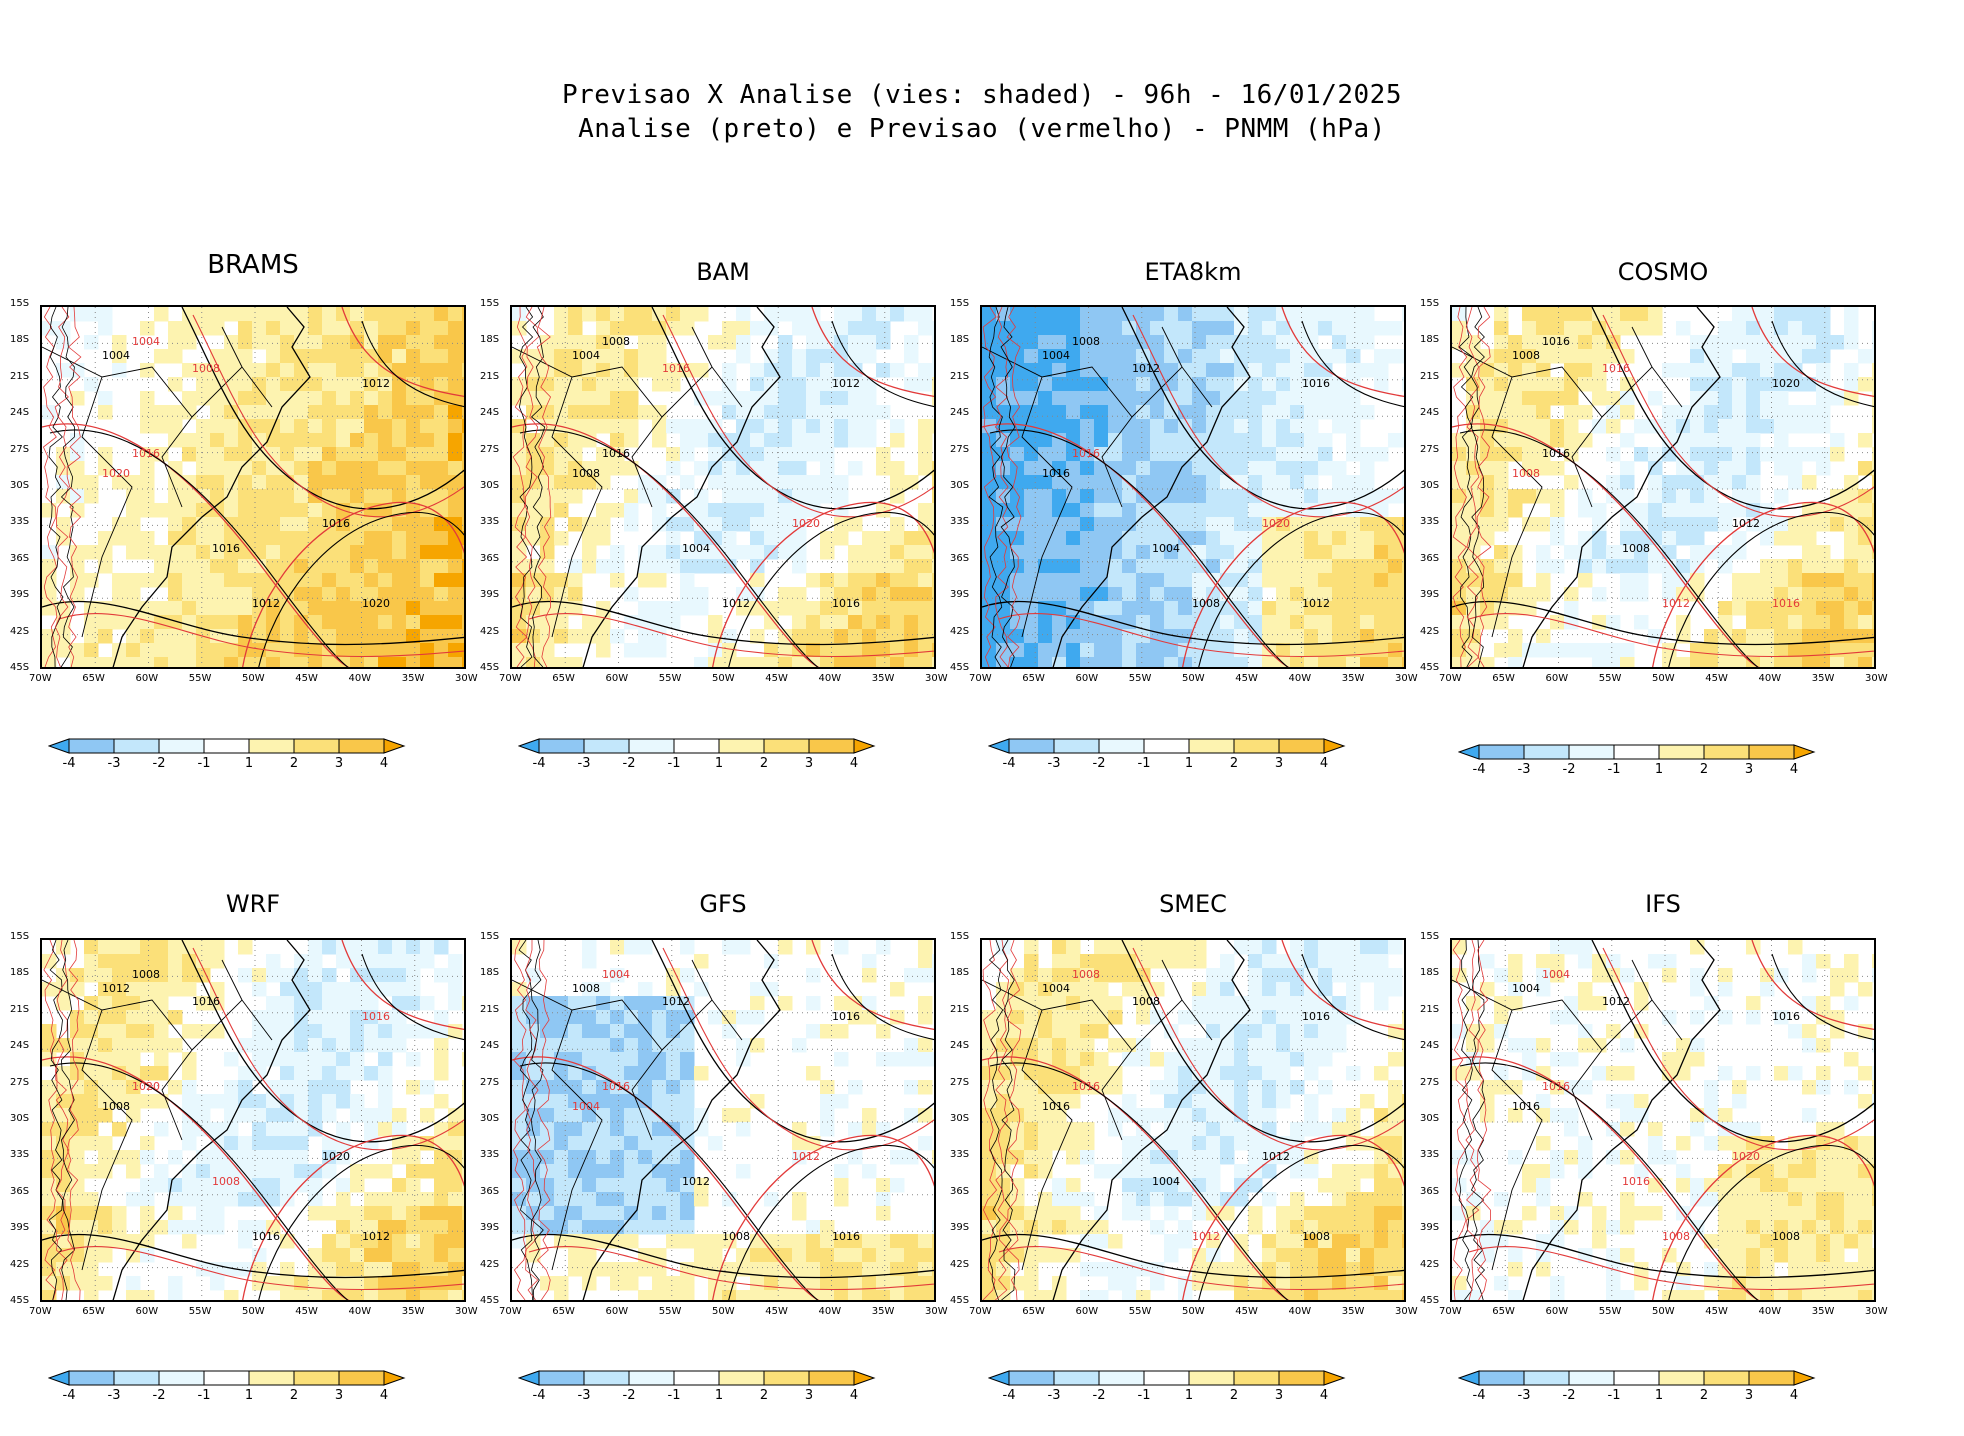  I want to click on lon-tick-label: 40W, so click(1300, 678).